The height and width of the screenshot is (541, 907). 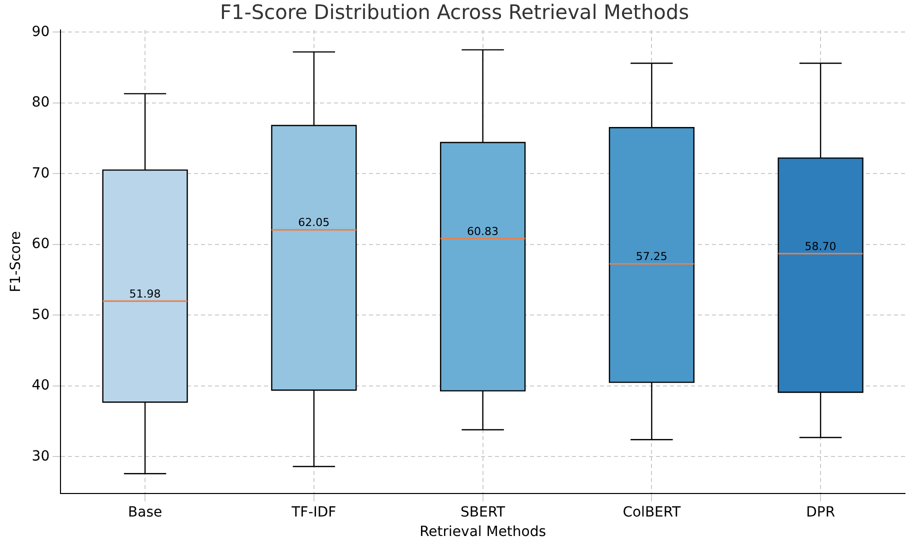 I want to click on y-axis-title: F1-Score, so click(x=16, y=261).